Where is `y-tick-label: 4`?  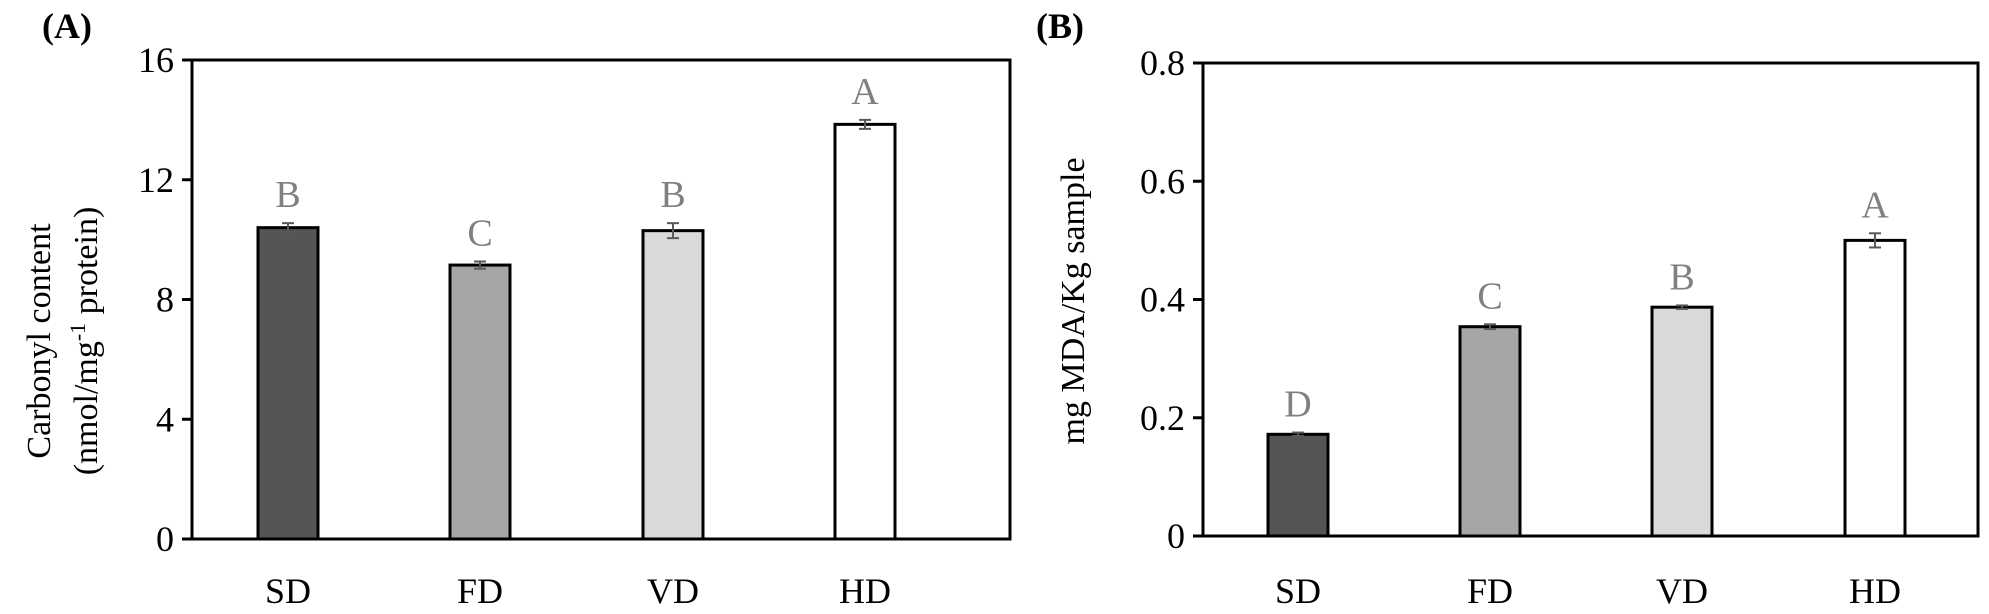 y-tick-label: 4 is located at coordinates (165, 419).